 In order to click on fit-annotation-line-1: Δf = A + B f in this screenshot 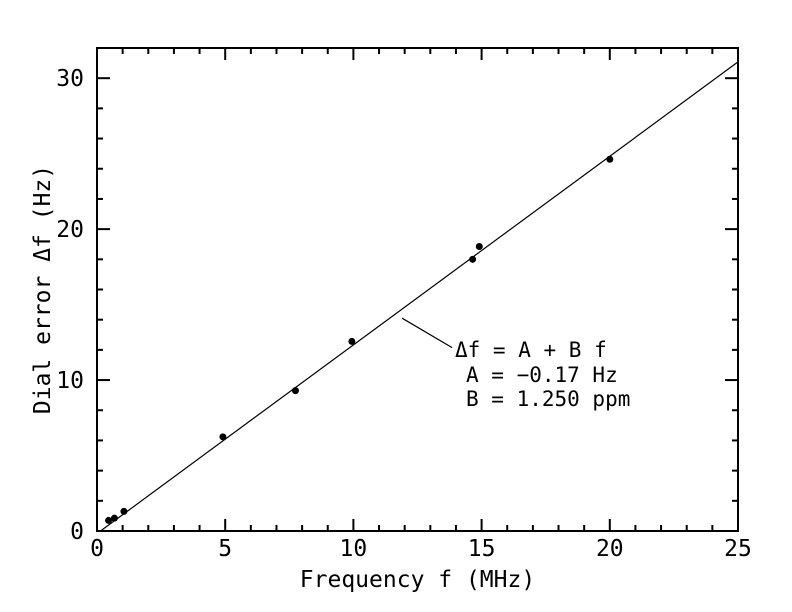, I will do `click(531, 350)`.